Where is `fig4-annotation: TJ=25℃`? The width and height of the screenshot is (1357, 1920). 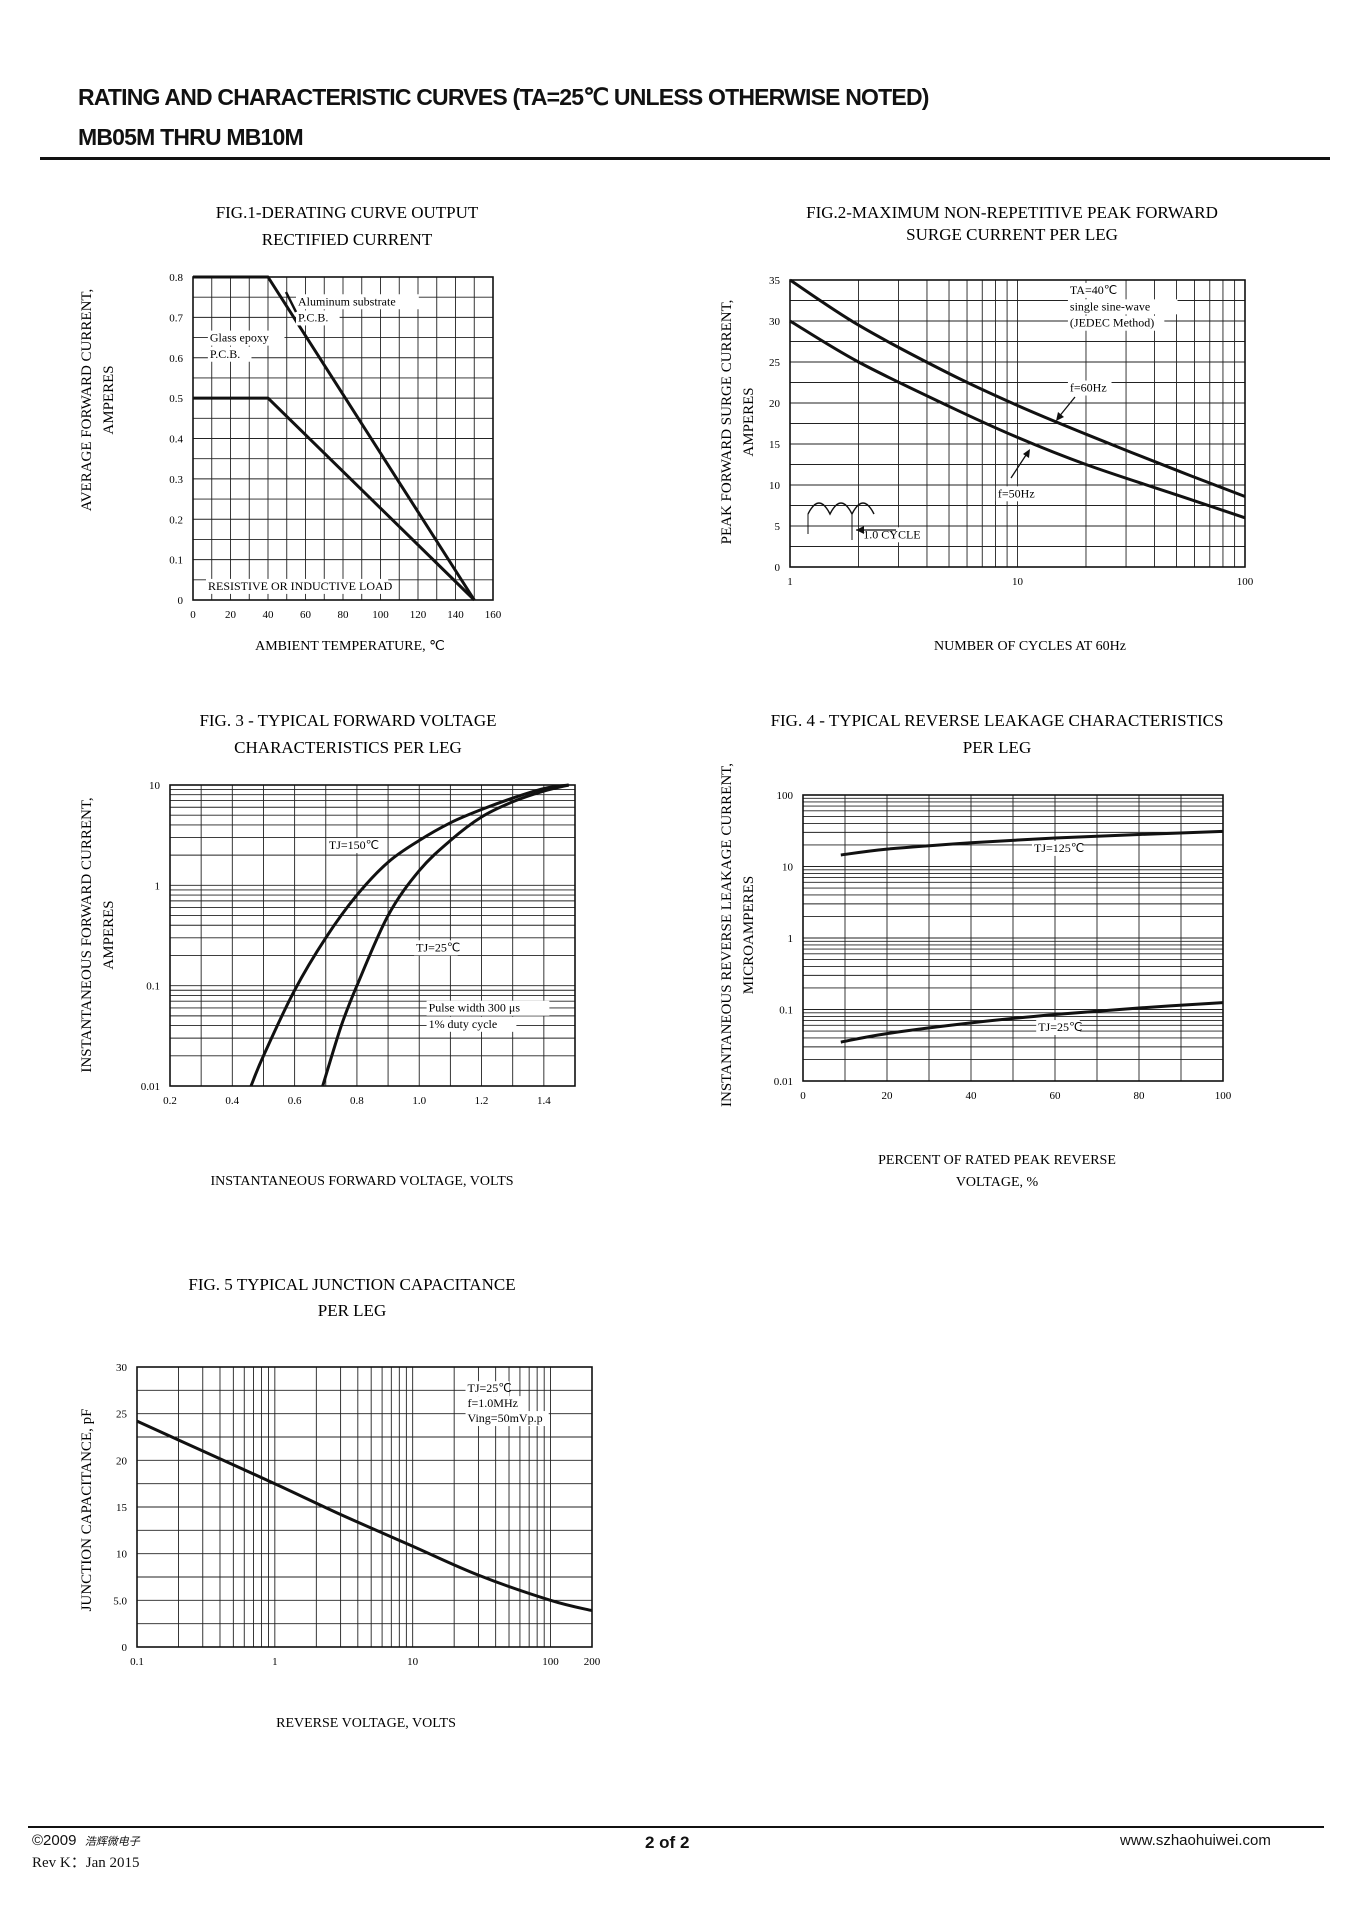
fig4-annotation: TJ=25℃ is located at coordinates (1060, 1027).